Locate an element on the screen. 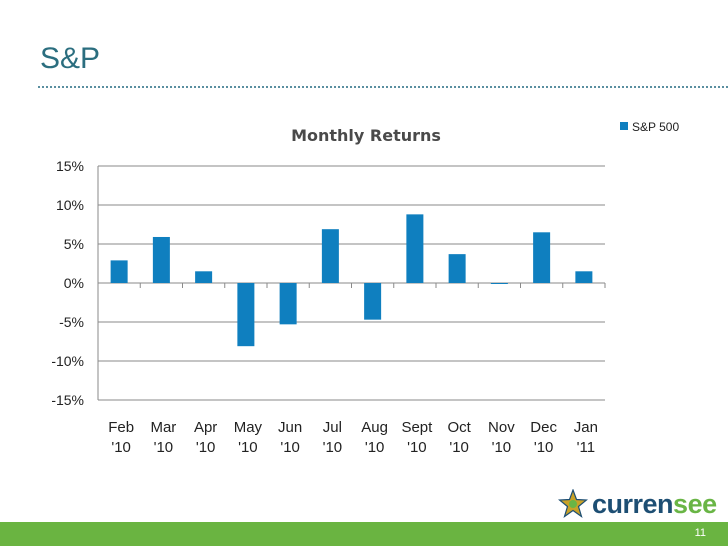  title-divider is located at coordinates (383, 87).